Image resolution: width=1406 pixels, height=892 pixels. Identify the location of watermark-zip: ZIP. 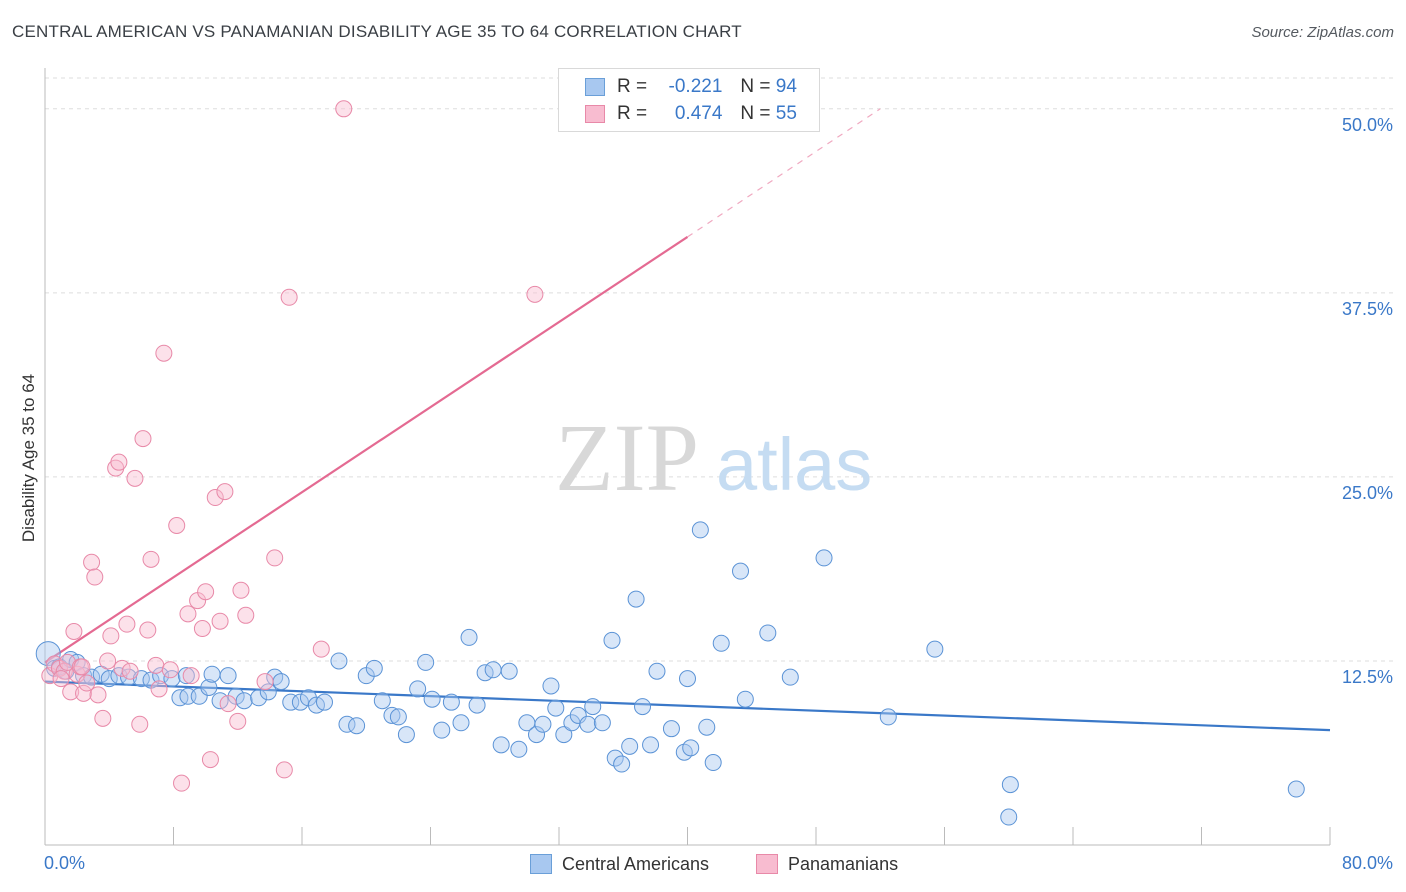
(627, 457).